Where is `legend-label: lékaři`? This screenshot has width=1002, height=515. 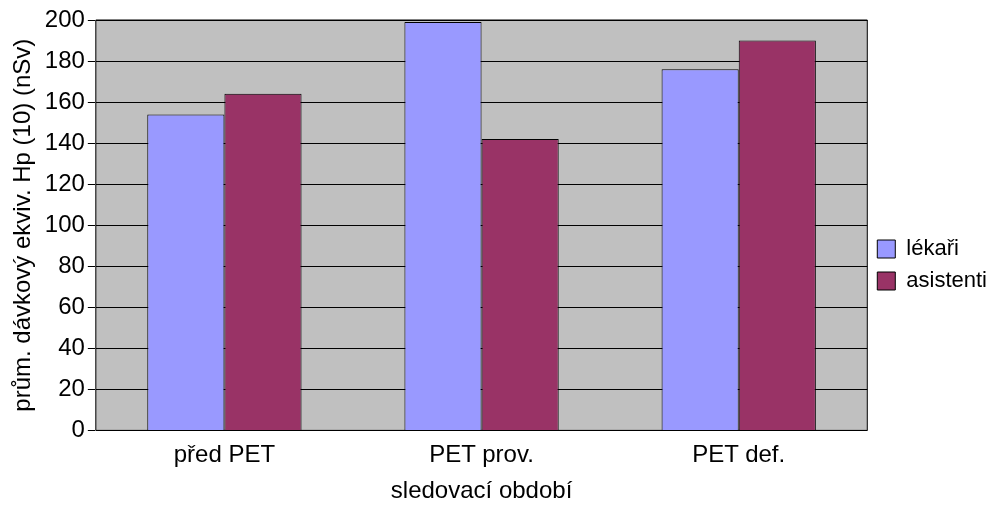 legend-label: lékaři is located at coordinates (932, 248).